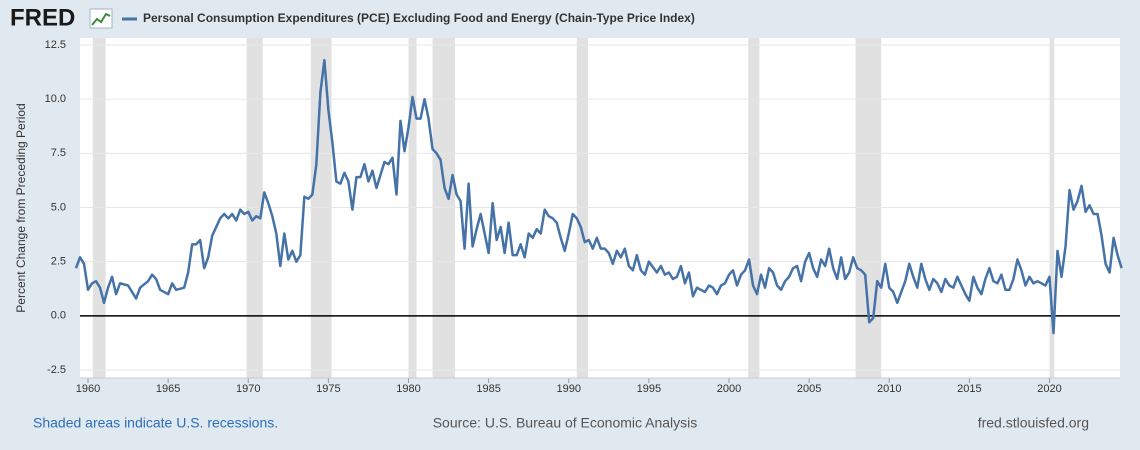 Image resolution: width=1140 pixels, height=450 pixels. I want to click on site-link: fred.stlouisfed.org, so click(1033, 423).